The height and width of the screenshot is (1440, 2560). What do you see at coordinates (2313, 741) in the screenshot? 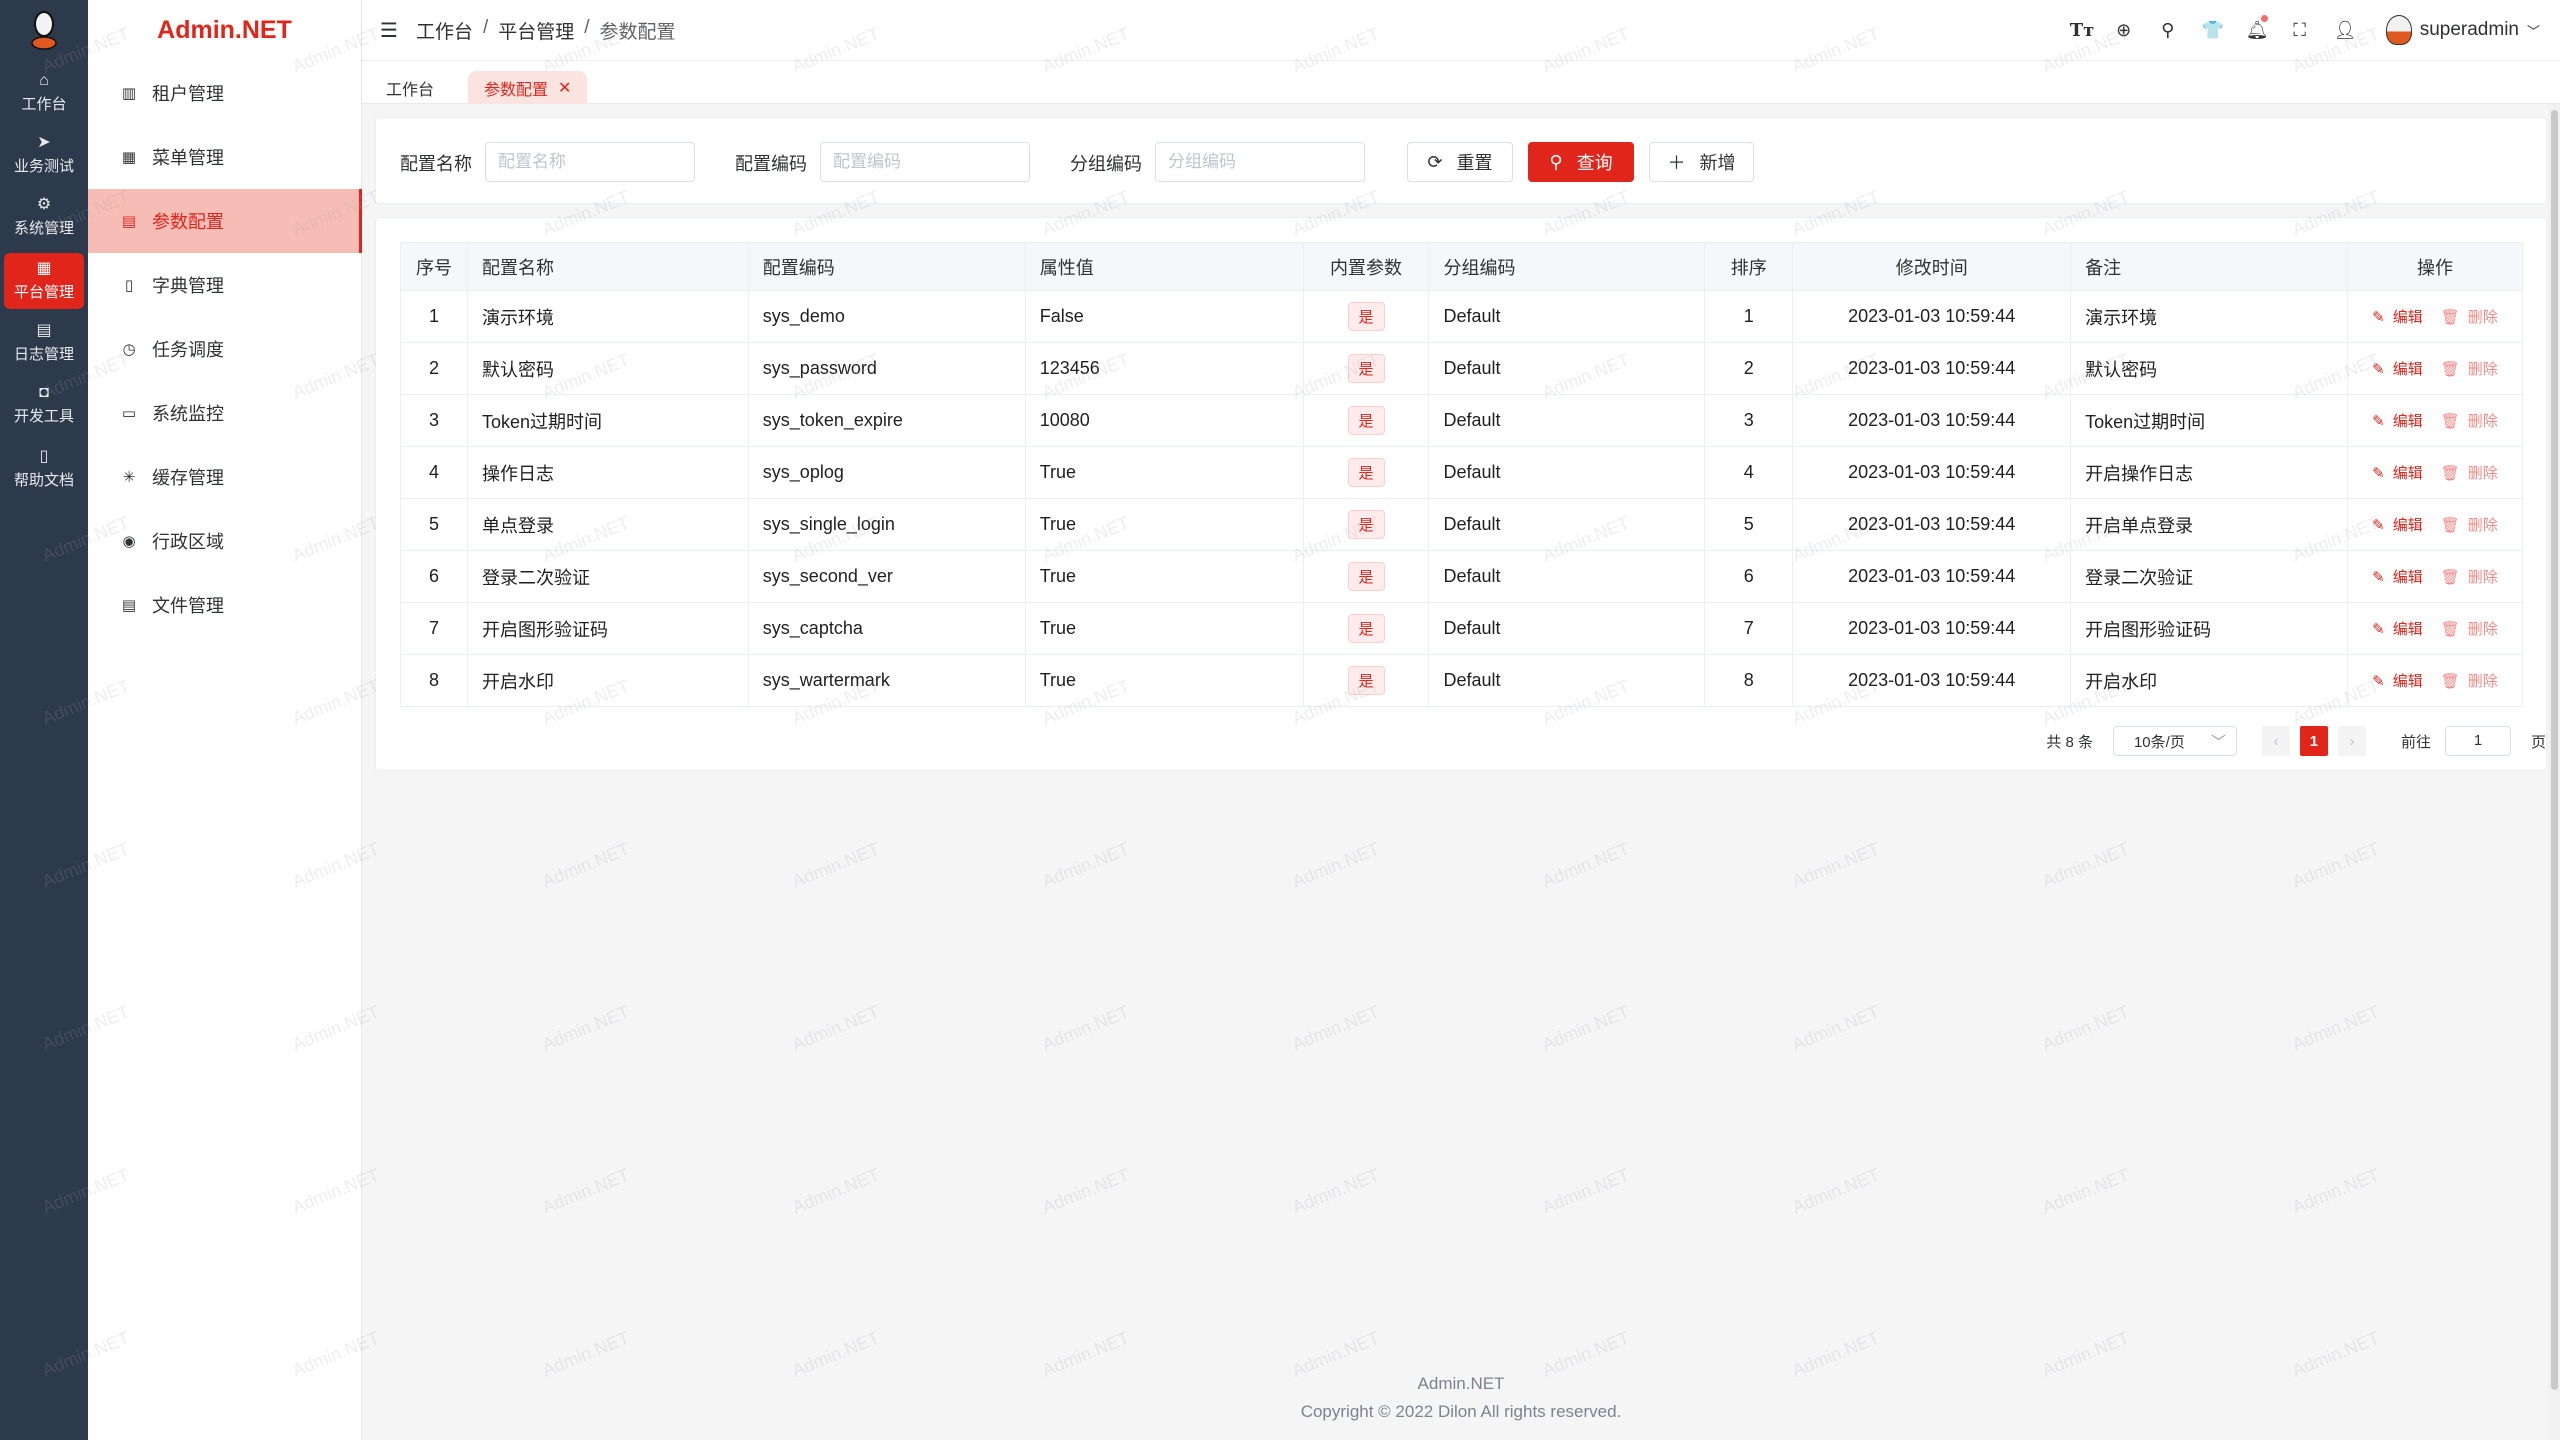
I see `page-1-button: 1` at bounding box center [2313, 741].